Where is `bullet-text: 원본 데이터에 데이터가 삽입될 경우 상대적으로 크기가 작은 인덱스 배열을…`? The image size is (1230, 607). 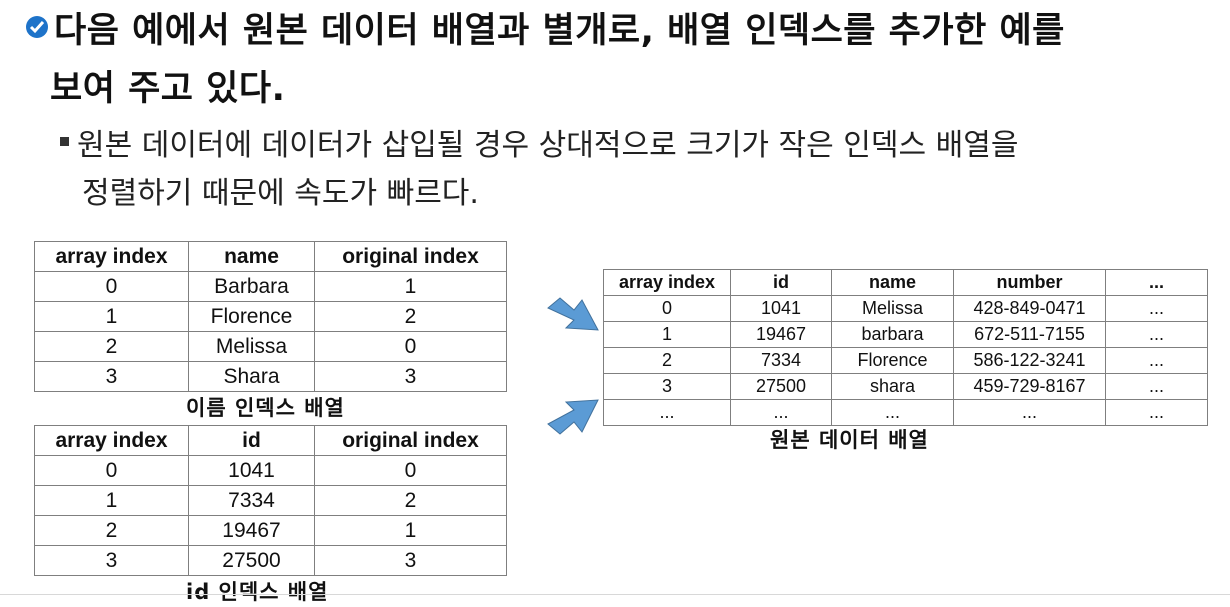
bullet-text: 원본 데이터에 데이터가 삽입될 경우 상대적으로 크기가 작은 인덱스 배열을… is located at coordinates (635, 170).